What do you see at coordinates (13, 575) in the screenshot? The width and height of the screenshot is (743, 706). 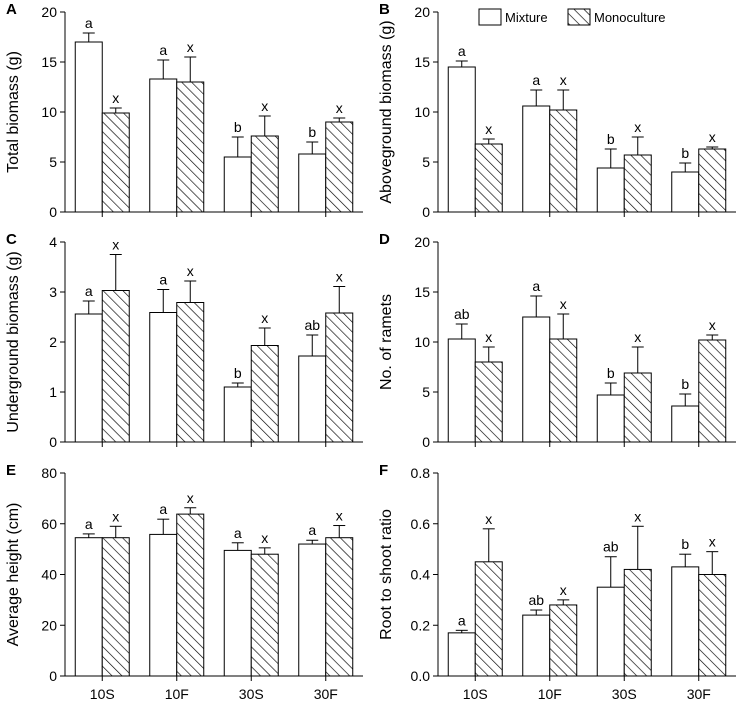 I see `y-axis-label: Average height (cm)` at bounding box center [13, 575].